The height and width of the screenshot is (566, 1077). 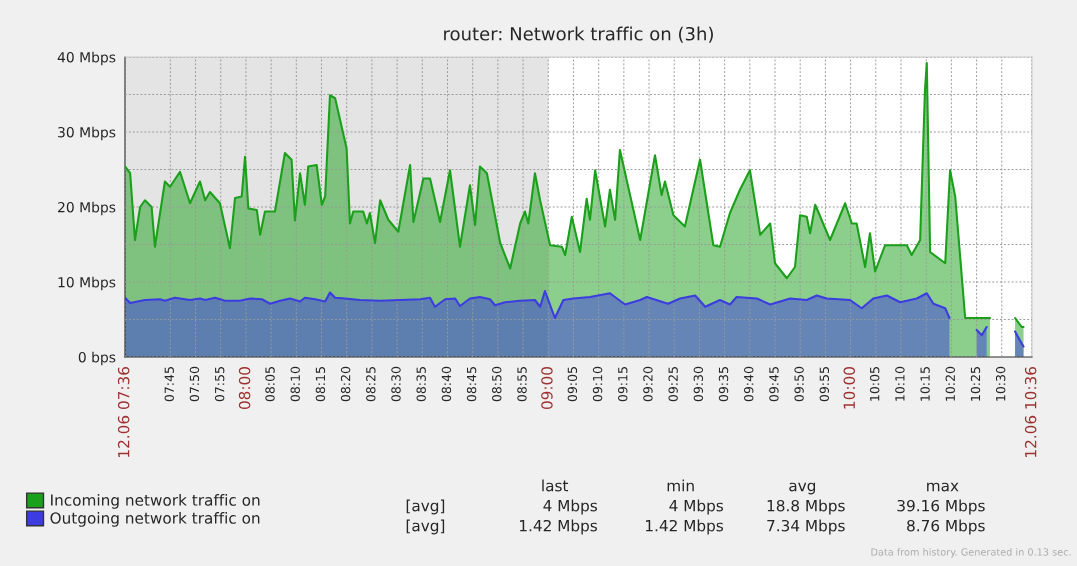 What do you see at coordinates (824, 384) in the screenshot?
I see `x-tick-label: 09:55` at bounding box center [824, 384].